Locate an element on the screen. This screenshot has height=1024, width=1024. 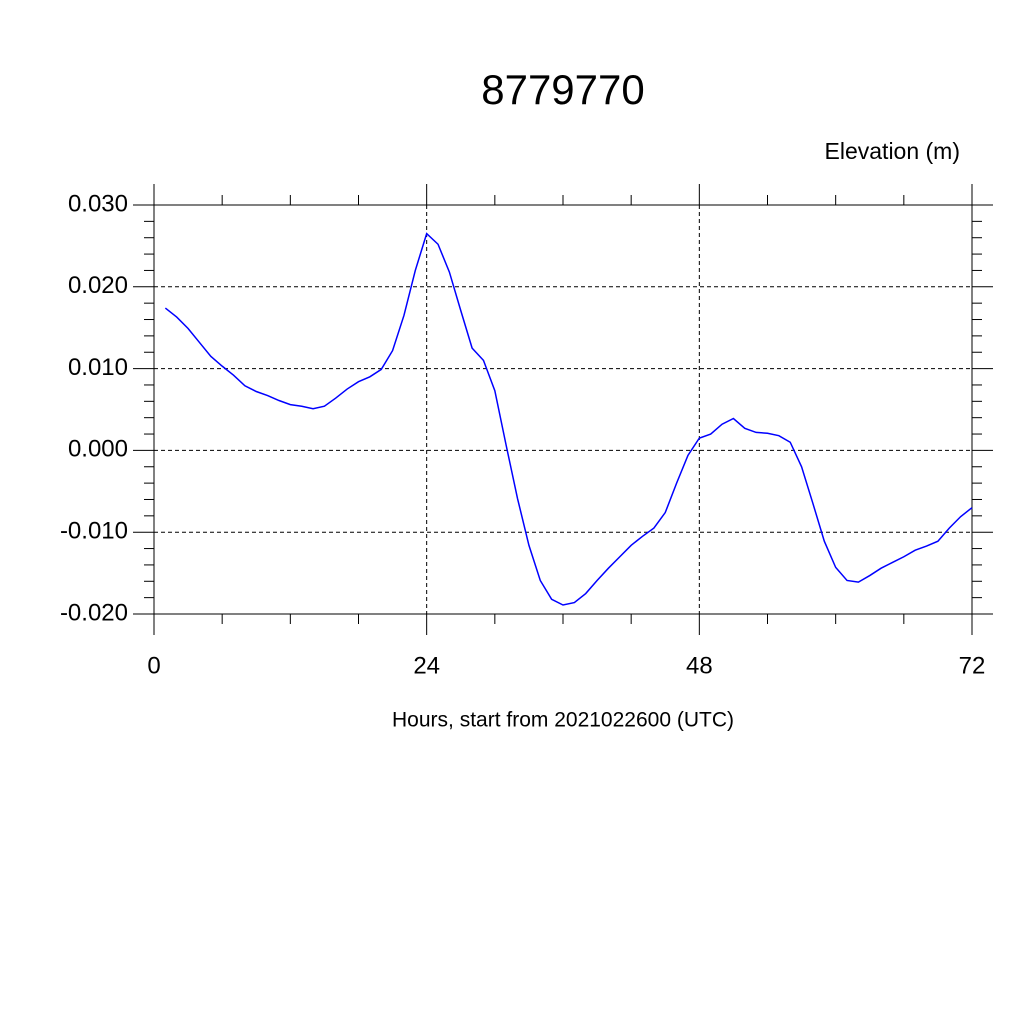
y-tick-label: 0.030 is located at coordinates (98, 203).